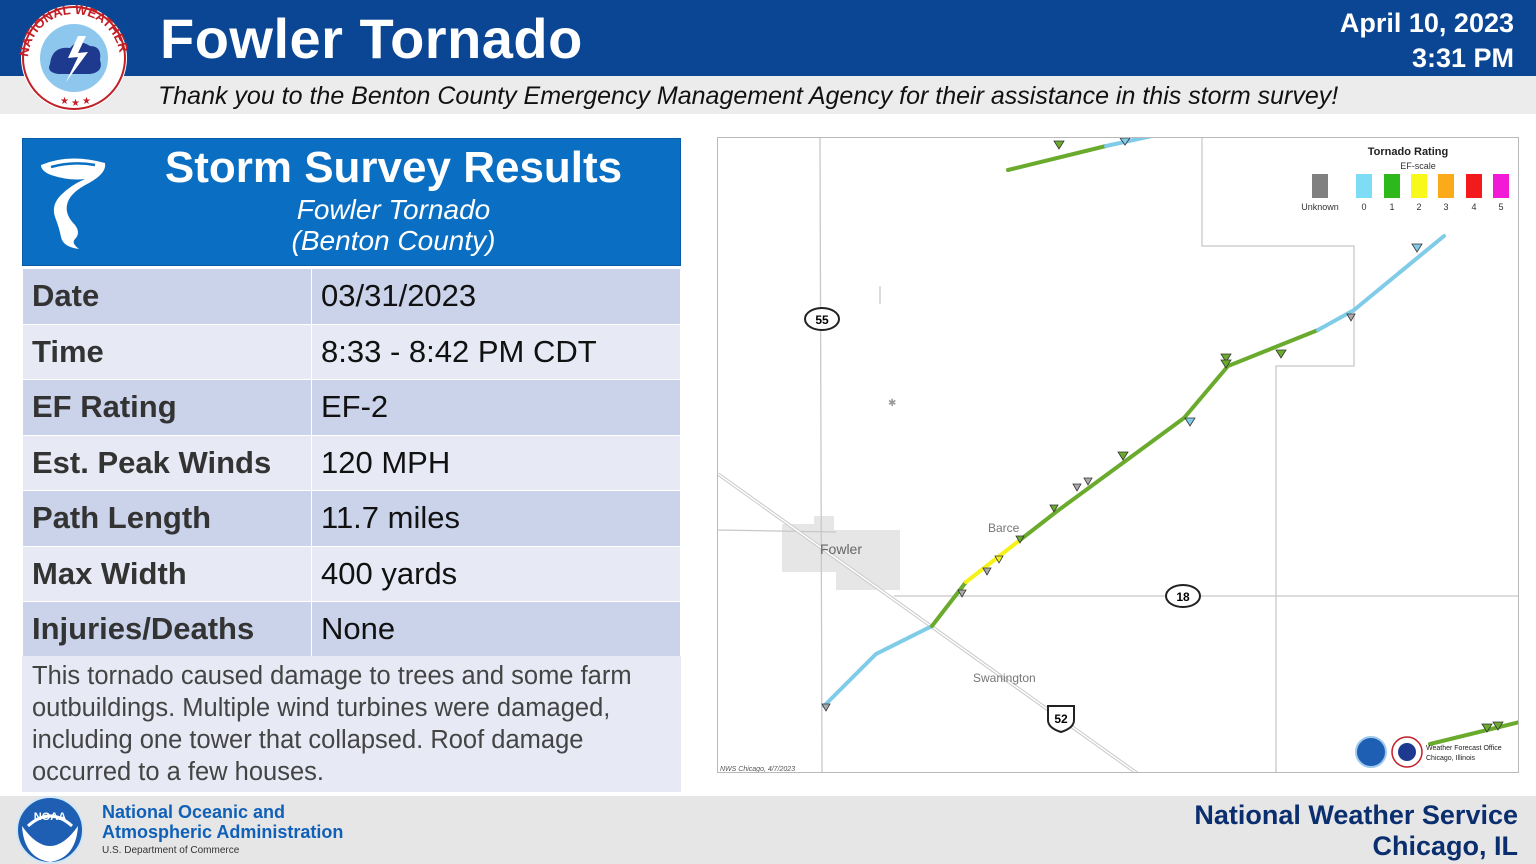 The width and height of the screenshot is (1536, 864). Describe the element at coordinates (1004, 678) in the screenshot. I see `place-label-swanington: Swanington` at that location.